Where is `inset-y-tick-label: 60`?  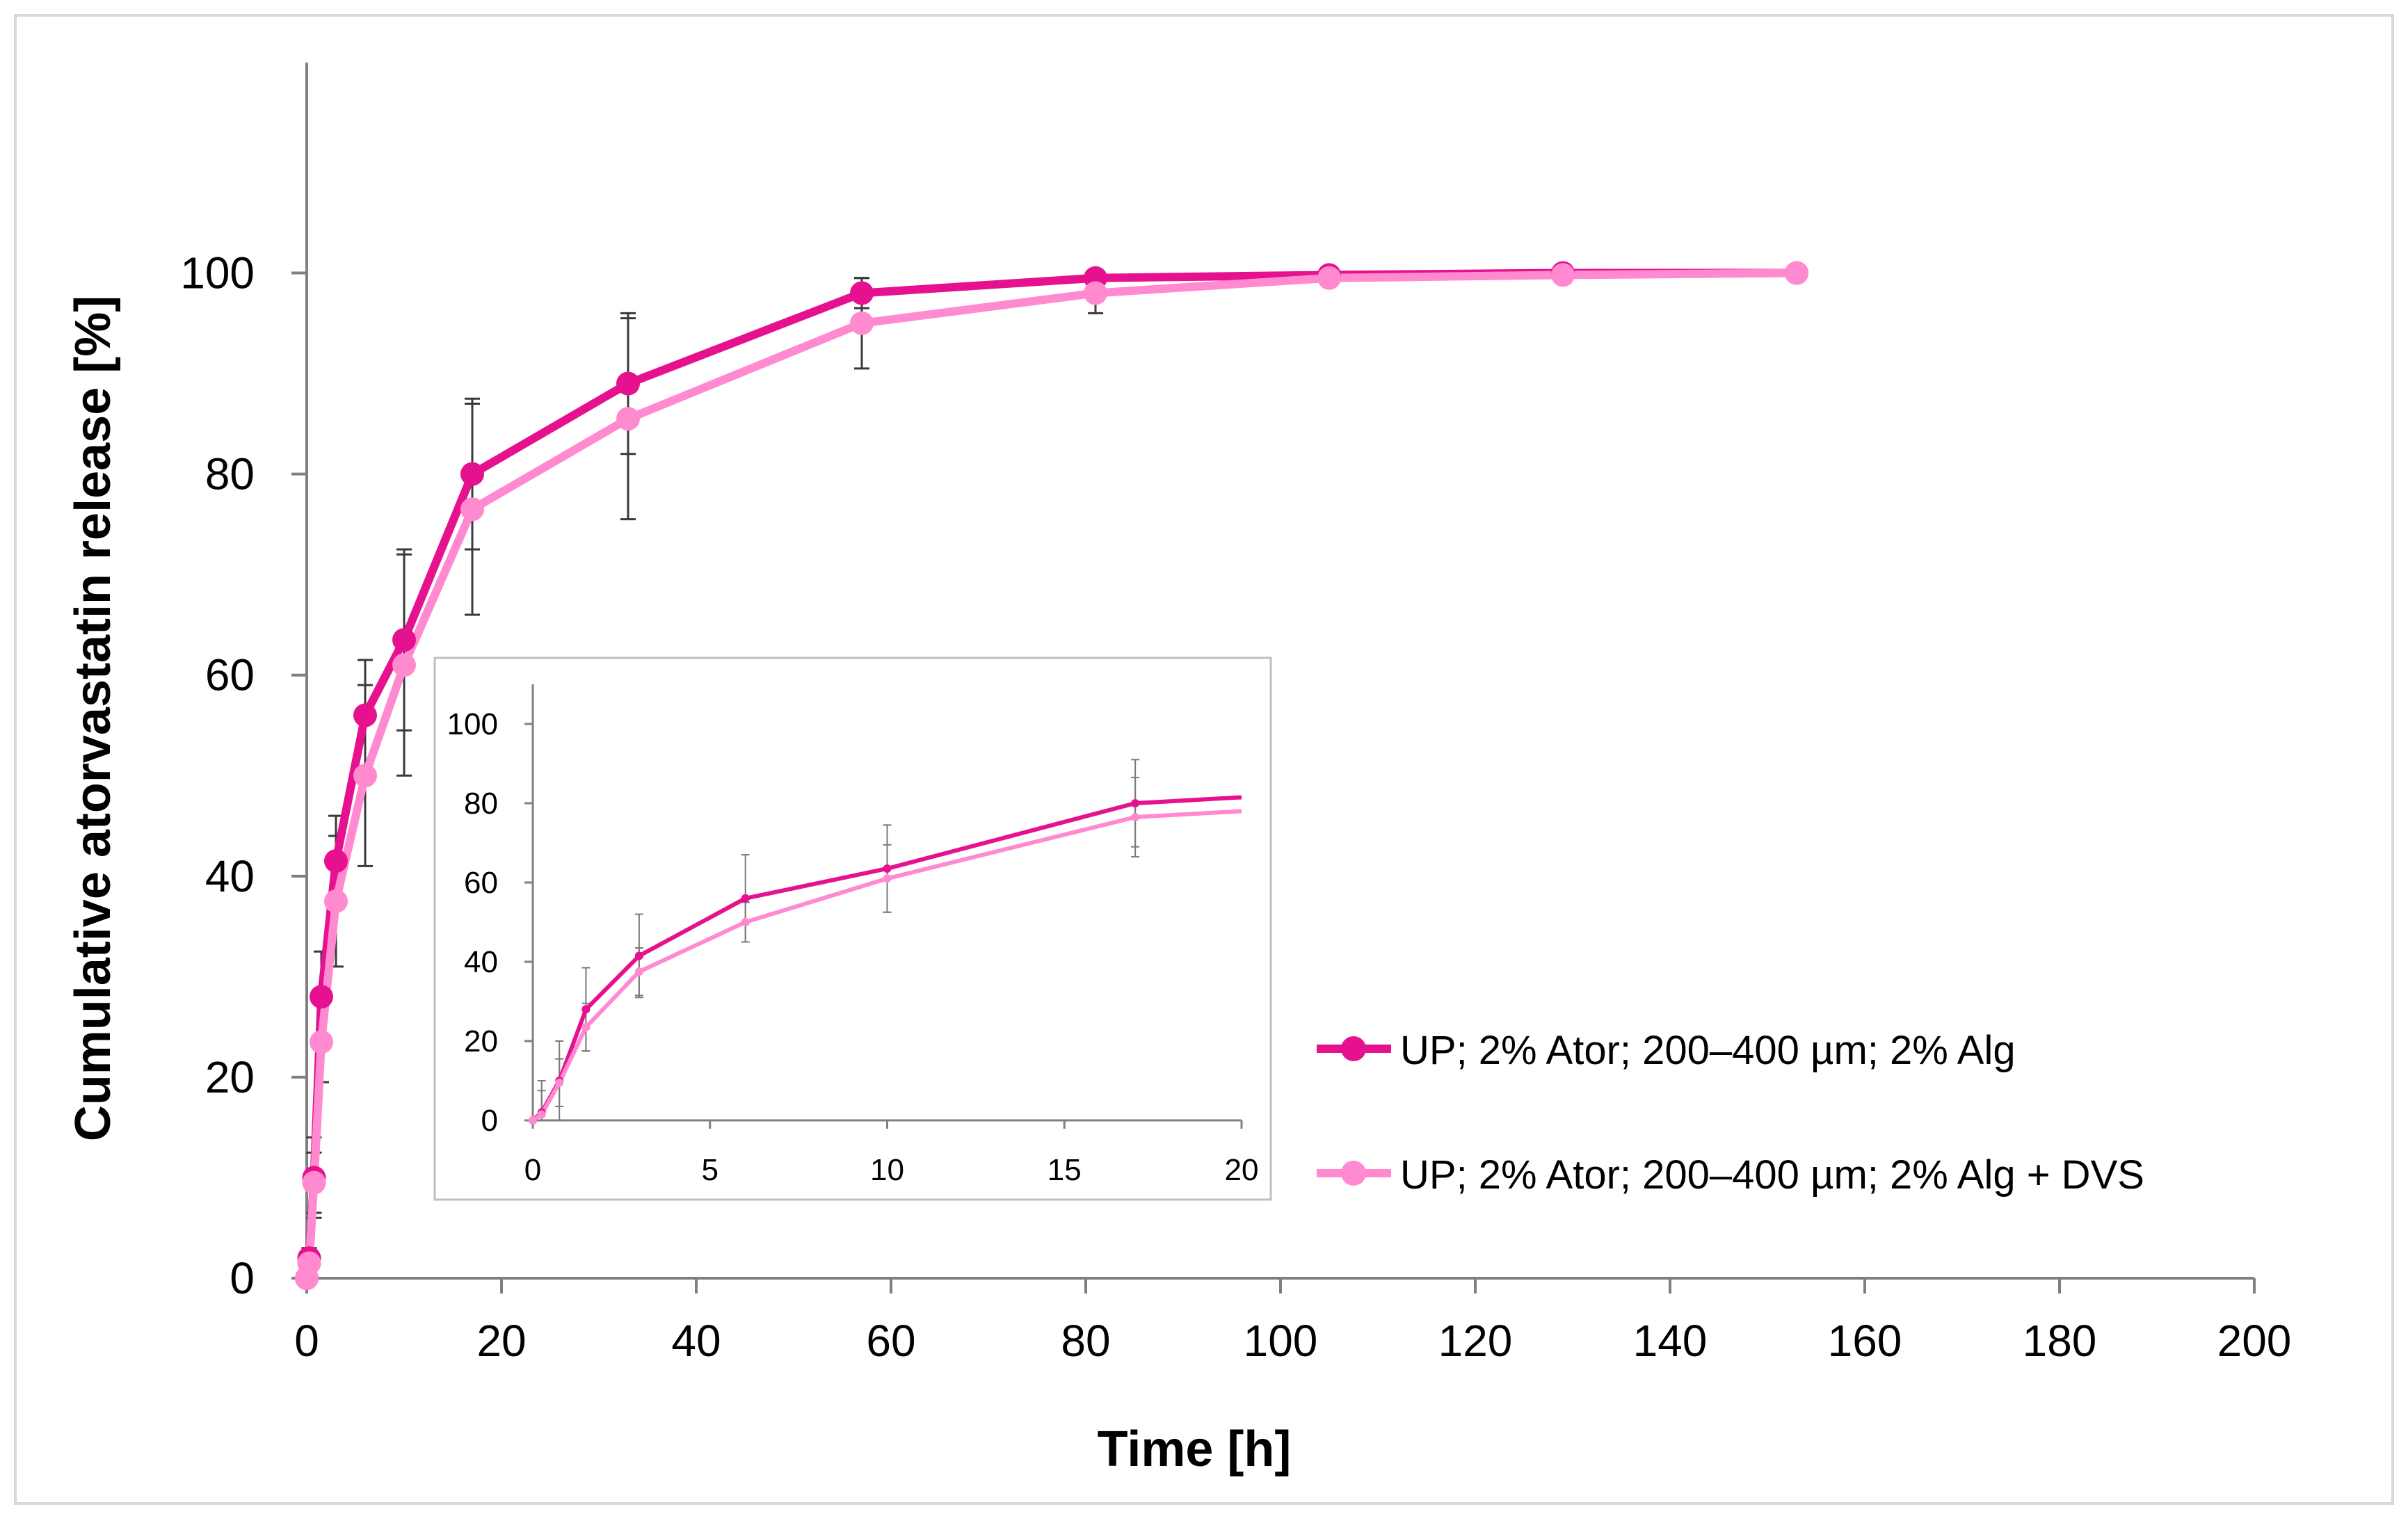
inset-y-tick-label: 60 is located at coordinates (481, 883).